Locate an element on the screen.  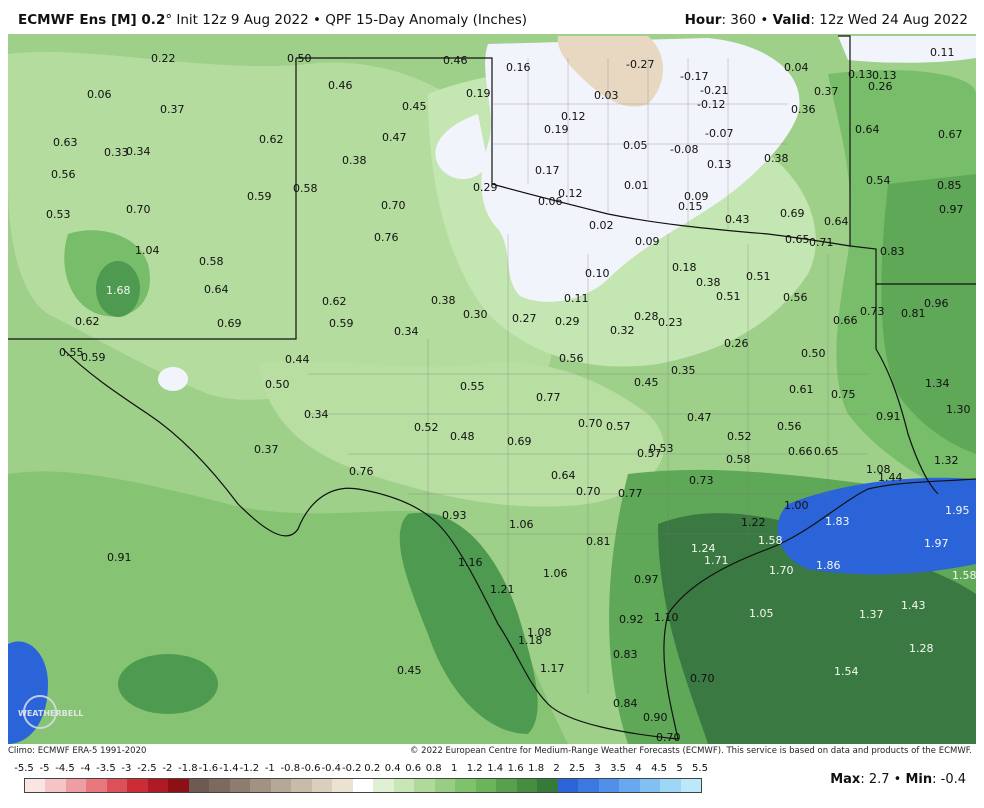
scale-tick-label: 1.6 is located at coordinates (515, 768).